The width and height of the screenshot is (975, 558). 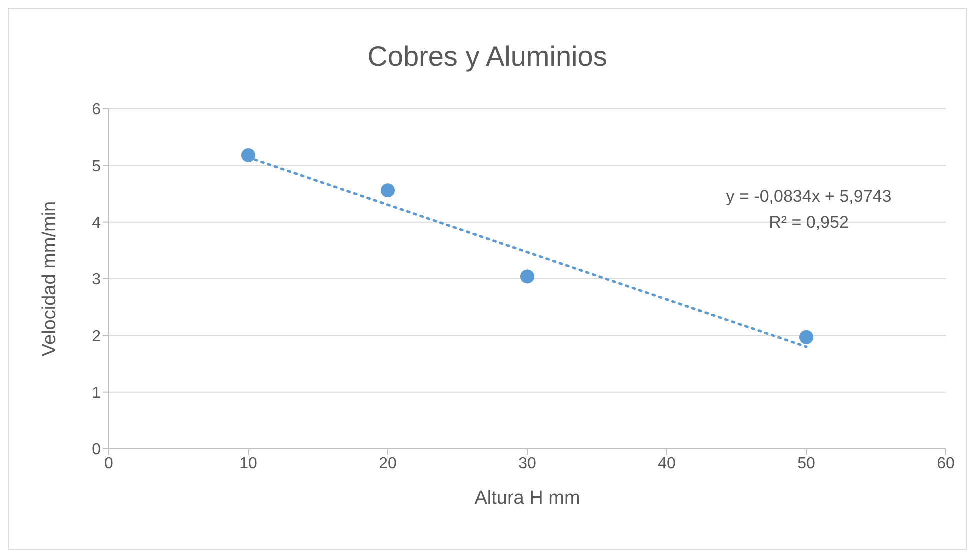 What do you see at coordinates (667, 463) in the screenshot?
I see `x-tick-label: 40` at bounding box center [667, 463].